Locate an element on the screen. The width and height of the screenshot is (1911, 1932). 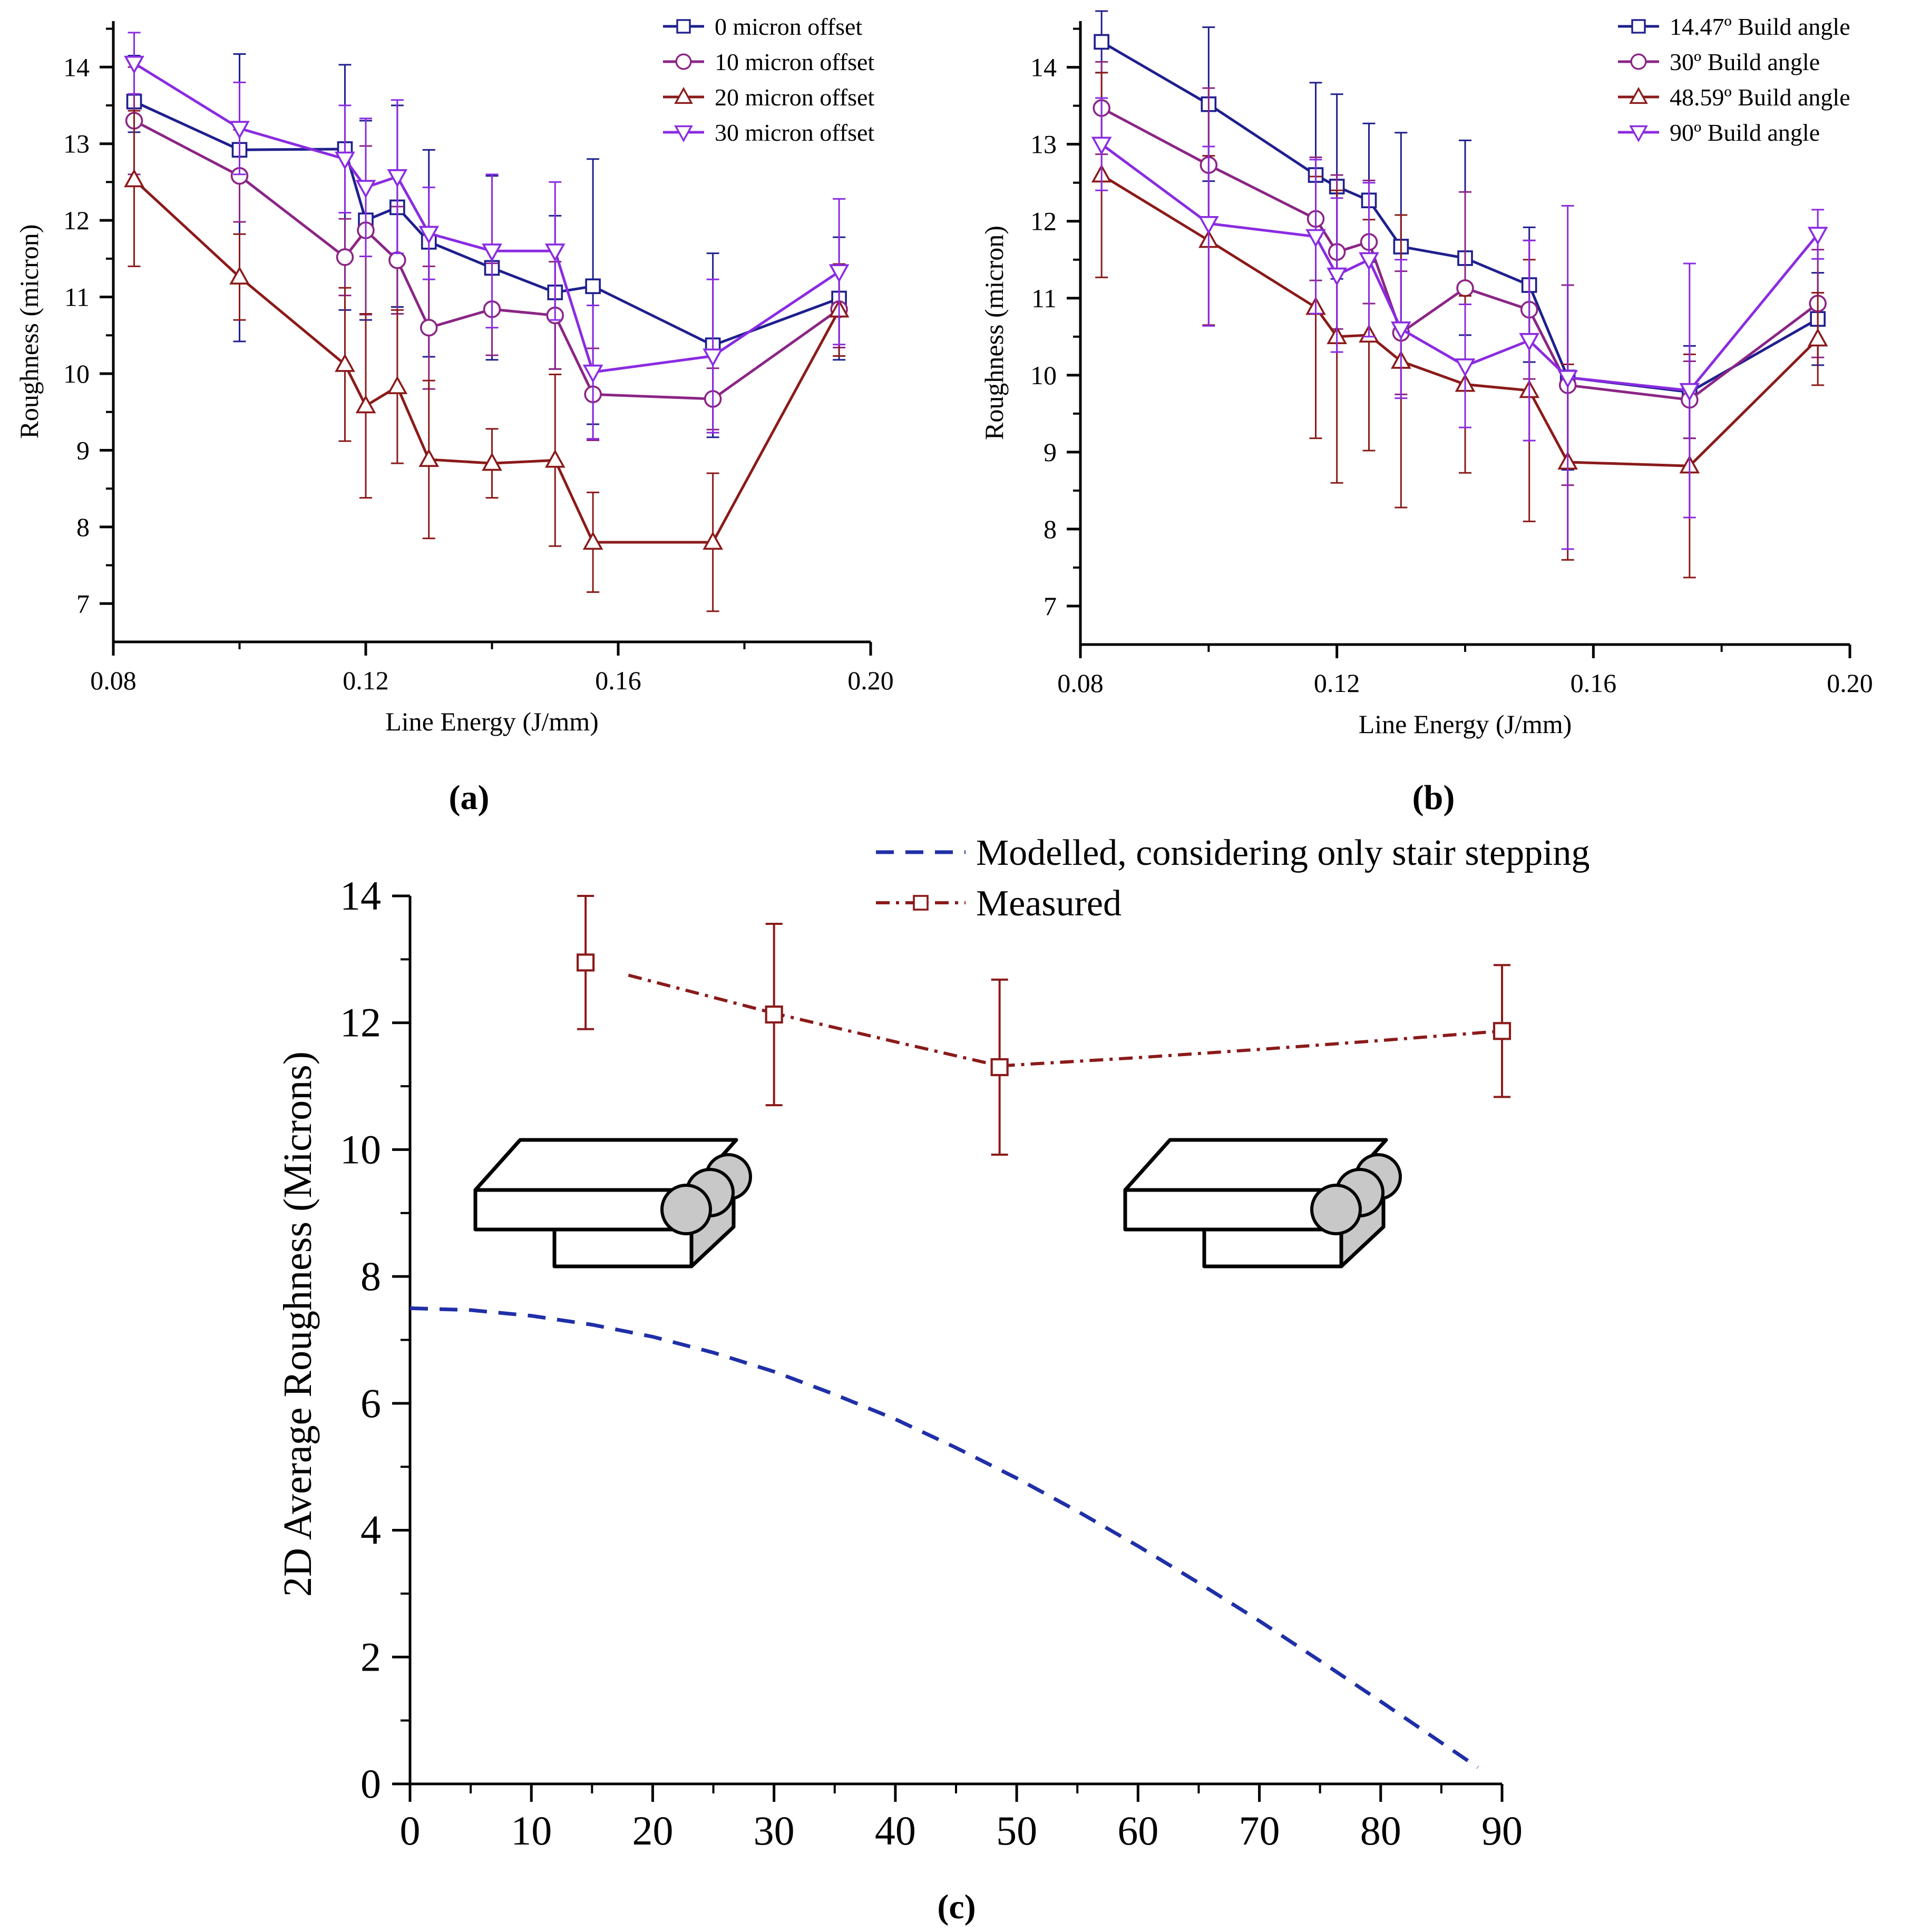
layer-illustration-right is located at coordinates (1262, 1203).